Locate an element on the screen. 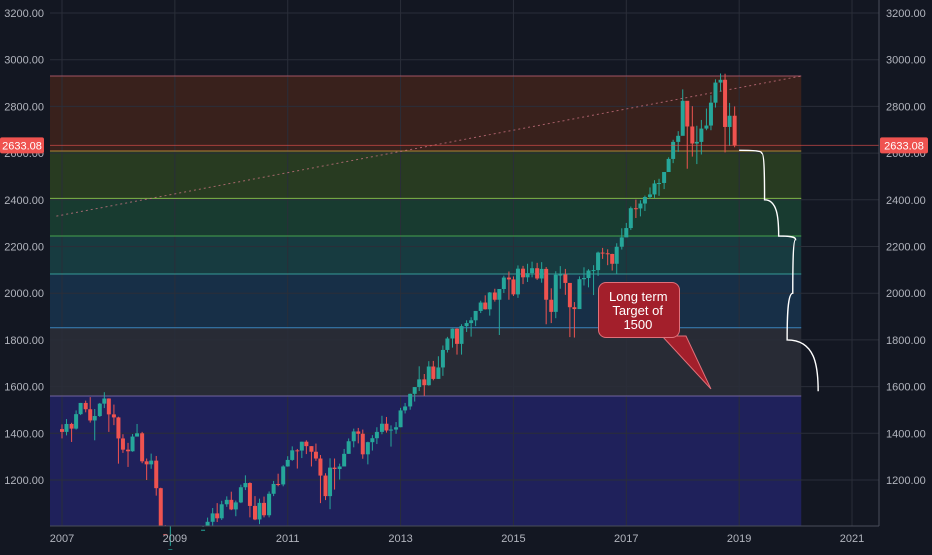 The height and width of the screenshot is (555, 932). x-tick-label: 2007 is located at coordinates (62, 539).